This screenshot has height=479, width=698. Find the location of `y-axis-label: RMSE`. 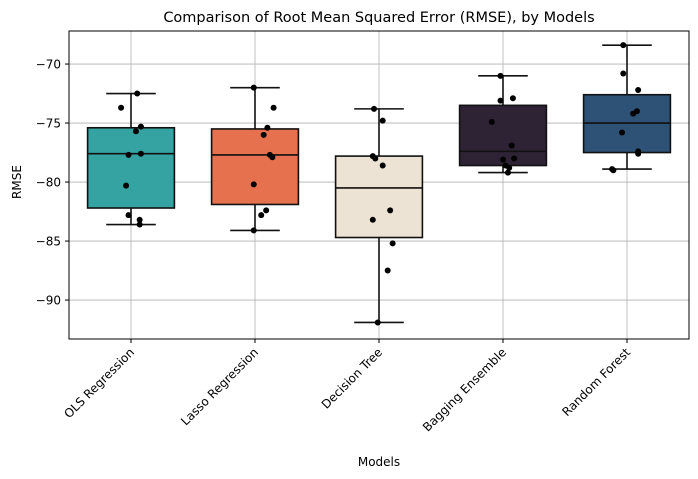

y-axis-label: RMSE is located at coordinates (17, 182).